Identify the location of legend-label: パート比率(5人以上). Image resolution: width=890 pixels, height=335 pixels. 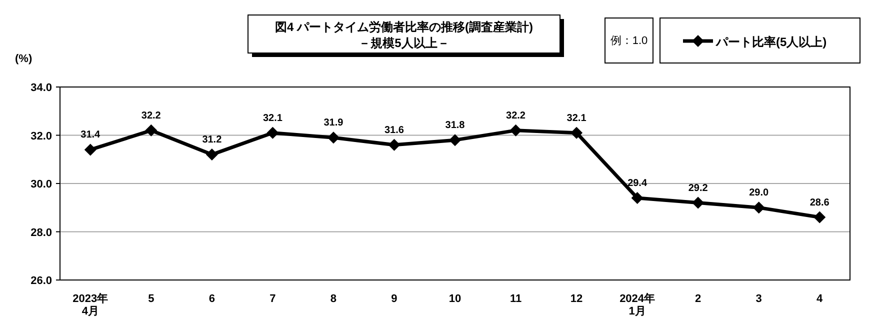
(771, 42).